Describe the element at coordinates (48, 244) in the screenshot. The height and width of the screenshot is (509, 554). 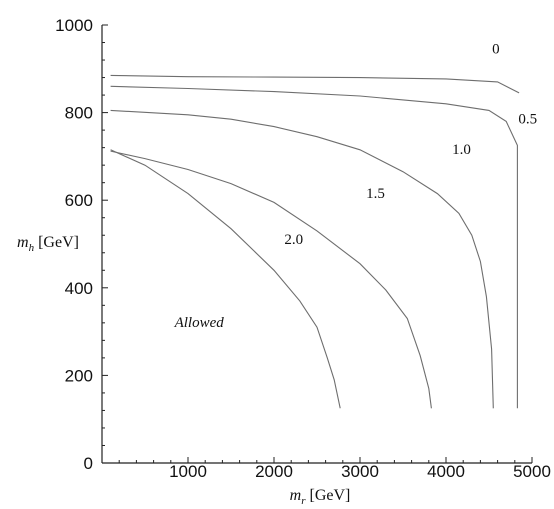
I see `y-axis-title: mh [GeV]` at that location.